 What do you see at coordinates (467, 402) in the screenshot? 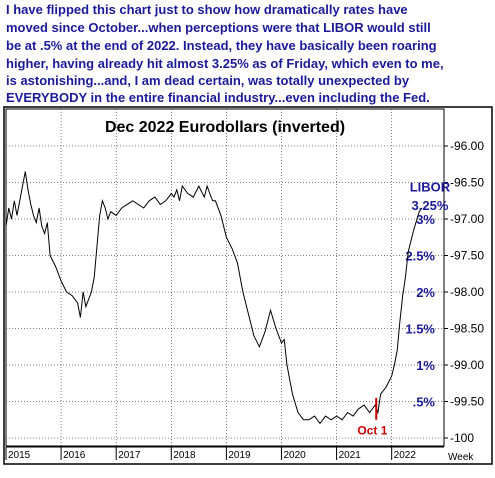
I see `y-tick-label: -99.50` at bounding box center [467, 402].